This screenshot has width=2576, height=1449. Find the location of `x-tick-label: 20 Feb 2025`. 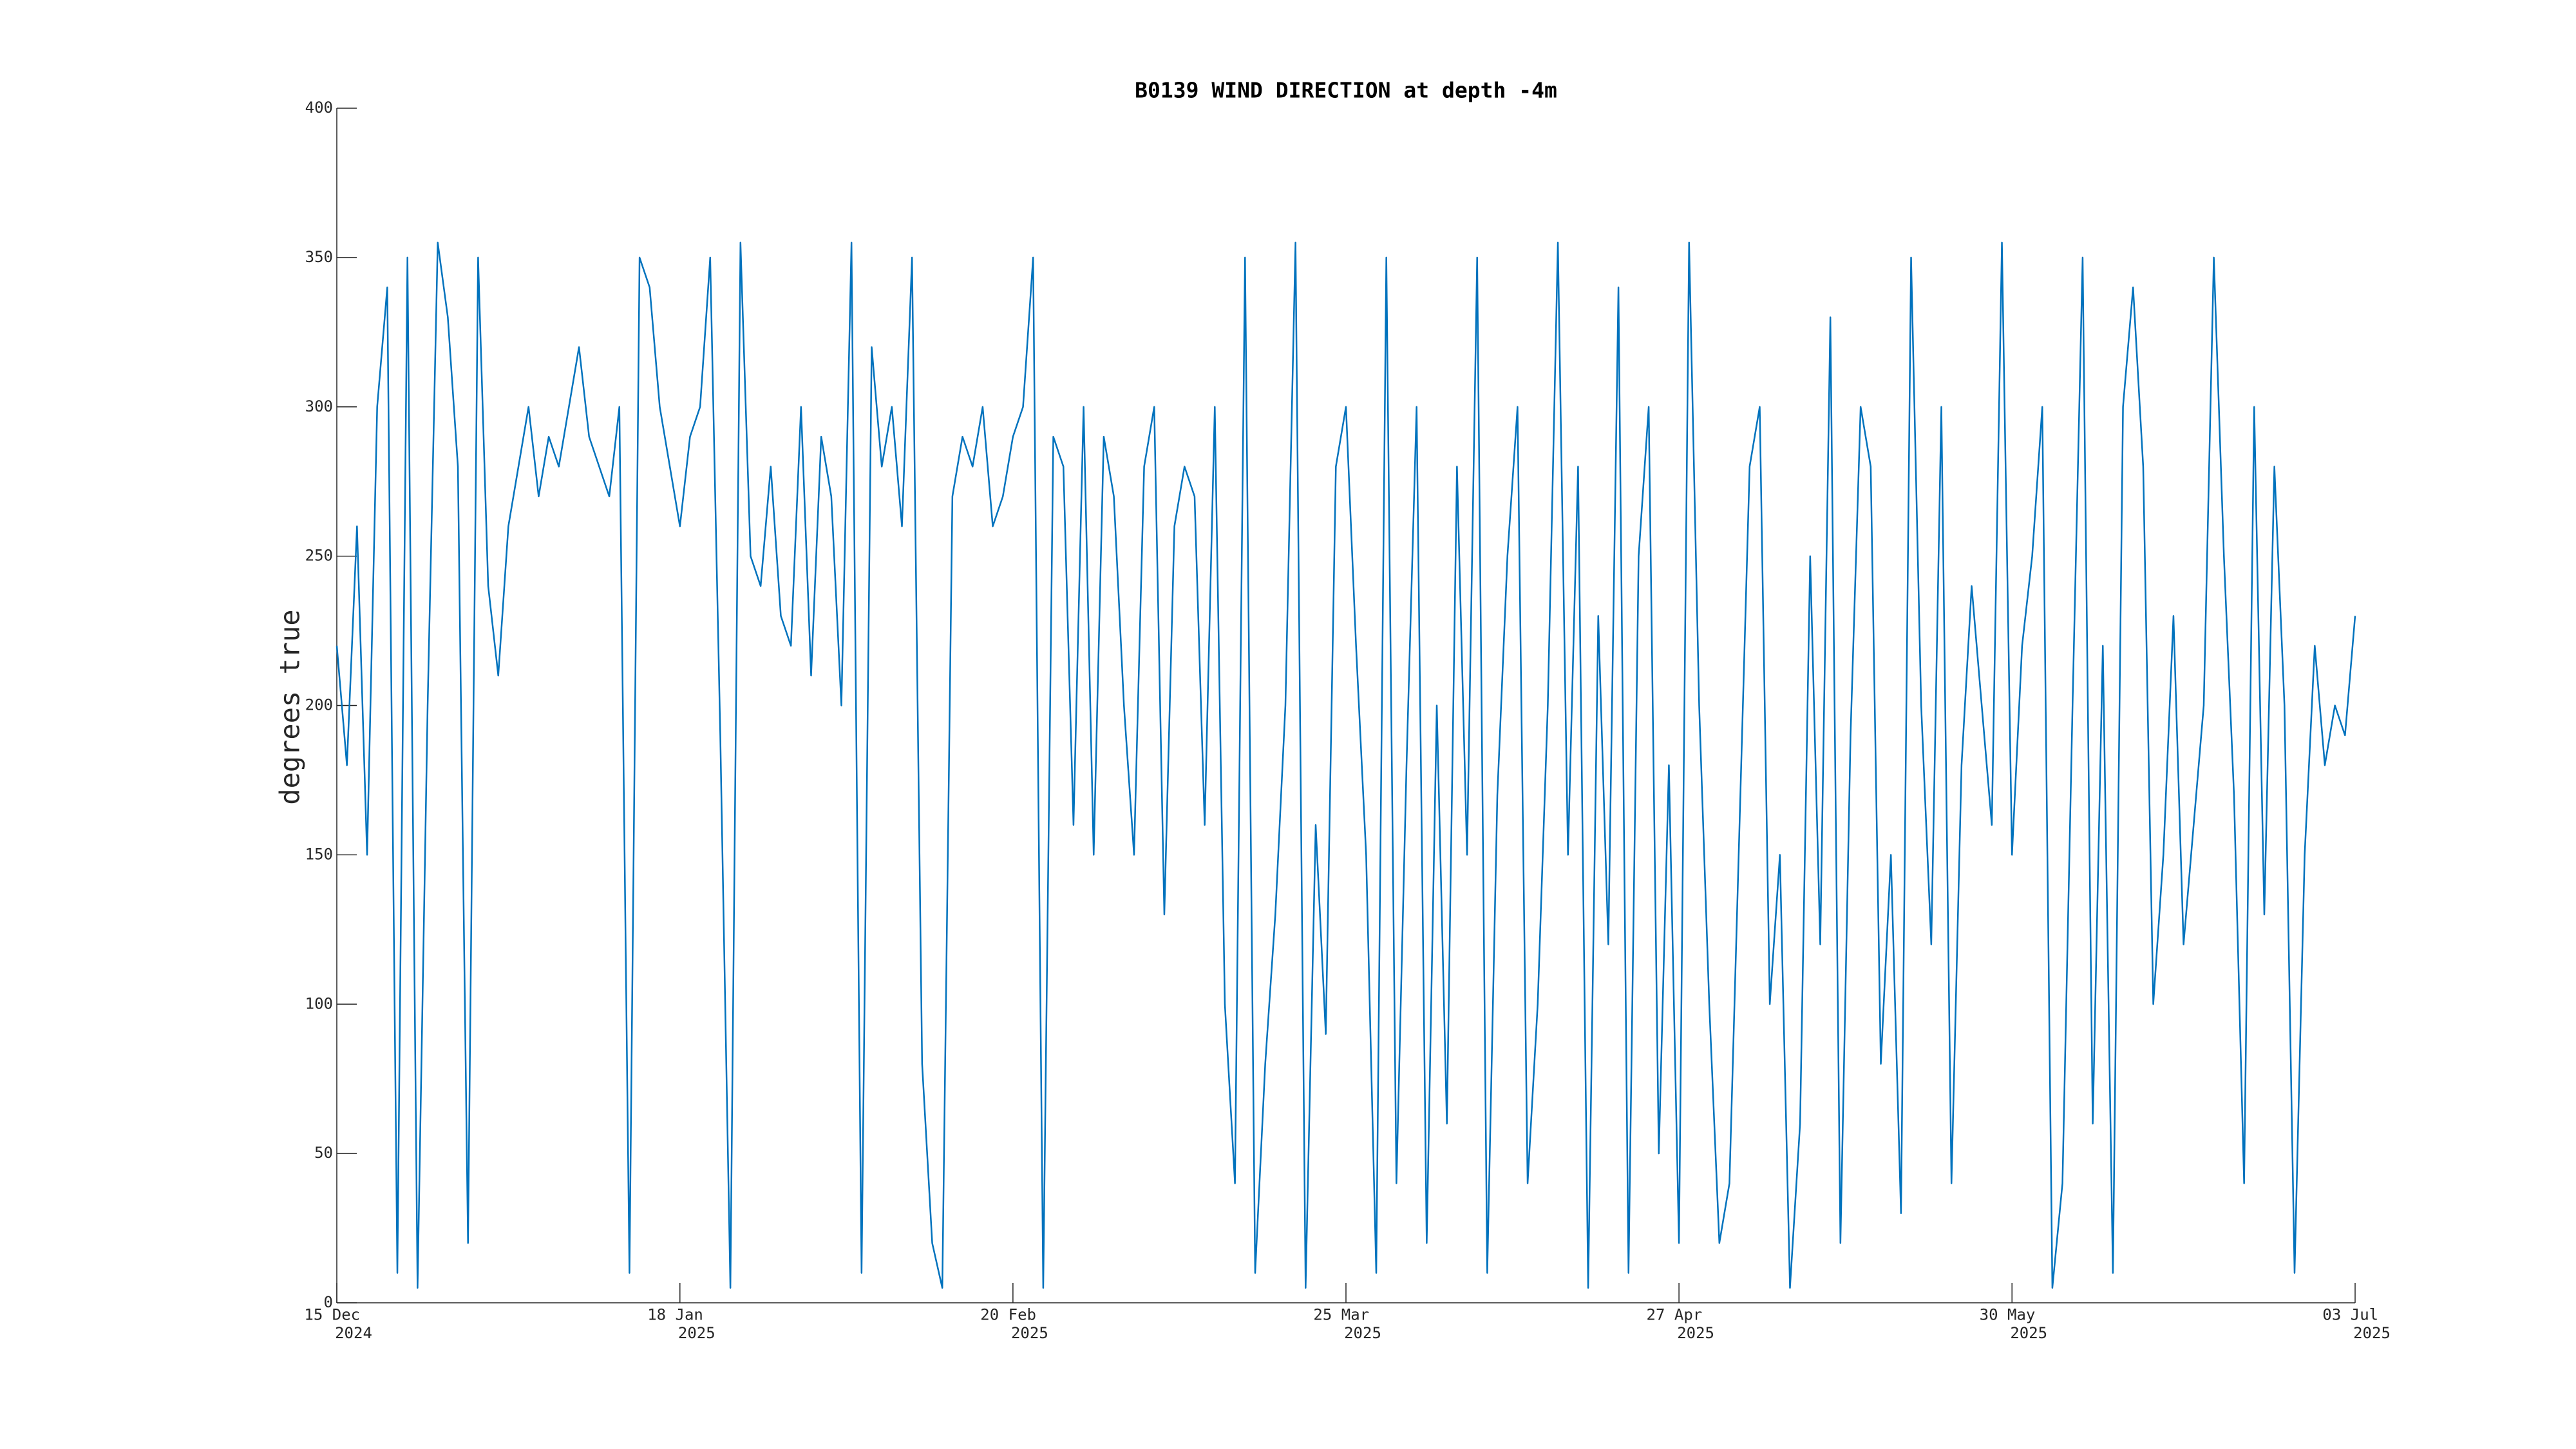

x-tick-label: 20 Feb 2025 is located at coordinates (1014, 1323).